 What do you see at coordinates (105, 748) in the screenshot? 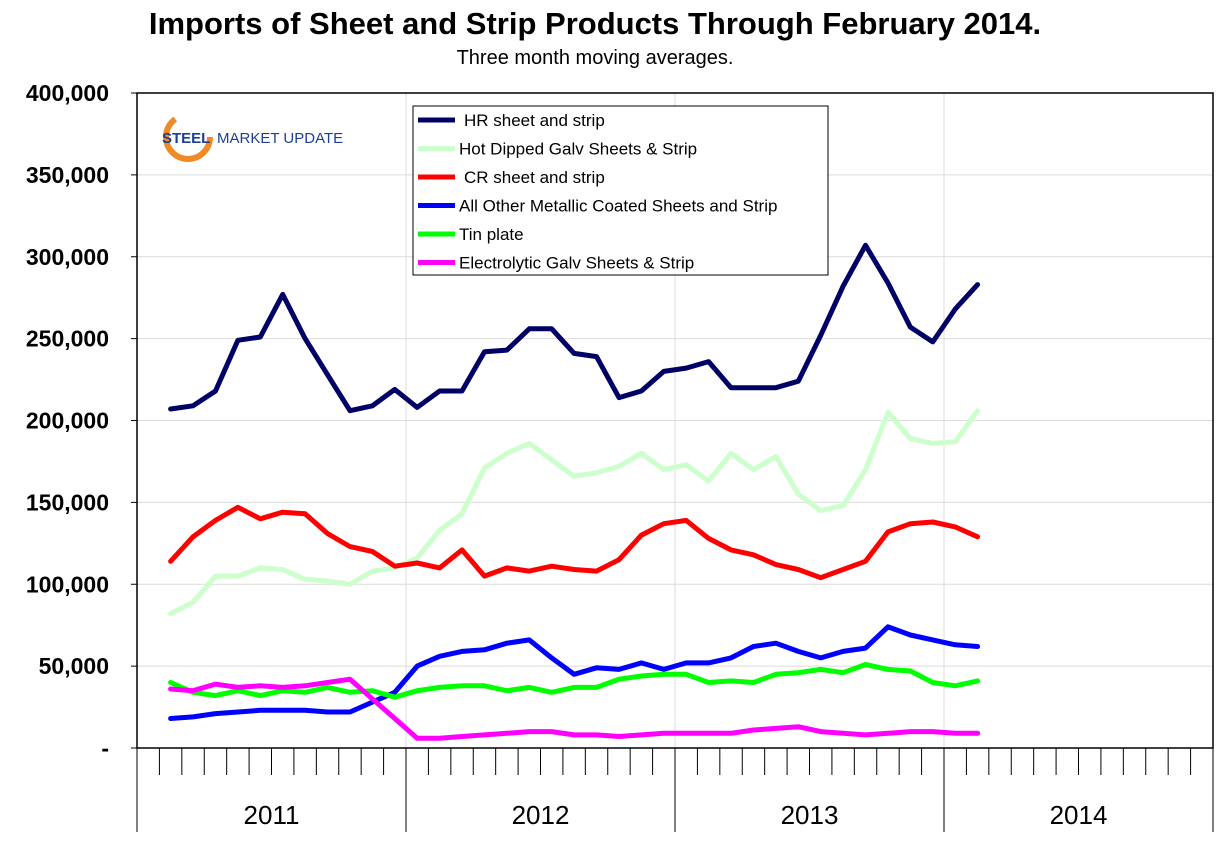
I see `y-tick-label: -` at bounding box center [105, 748].